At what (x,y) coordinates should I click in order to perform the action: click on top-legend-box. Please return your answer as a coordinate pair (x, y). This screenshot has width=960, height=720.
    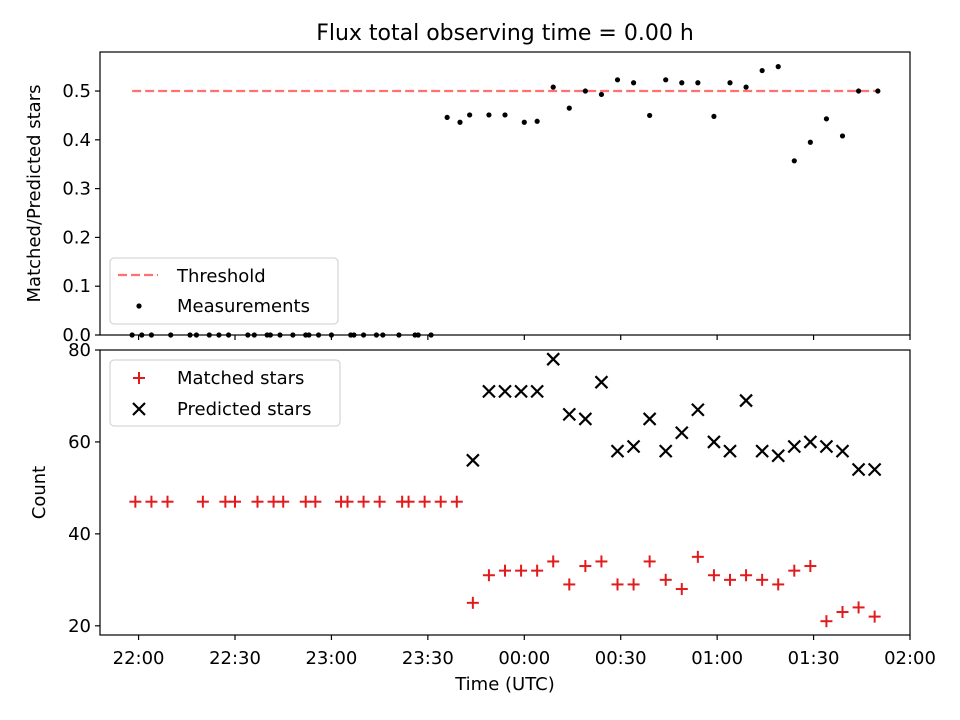
    Looking at the image, I should click on (224, 291).